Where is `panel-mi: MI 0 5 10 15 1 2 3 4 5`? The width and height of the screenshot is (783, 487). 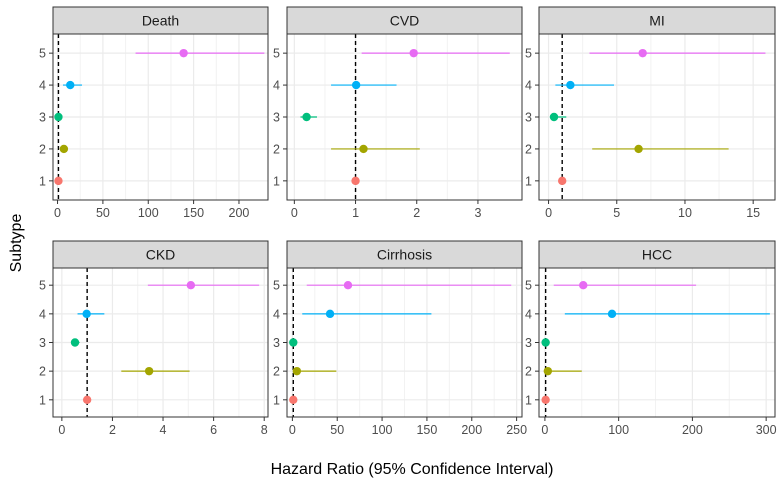
panel-mi: MI 0 5 10 15 1 2 3 4 5 is located at coordinates (650, 113).